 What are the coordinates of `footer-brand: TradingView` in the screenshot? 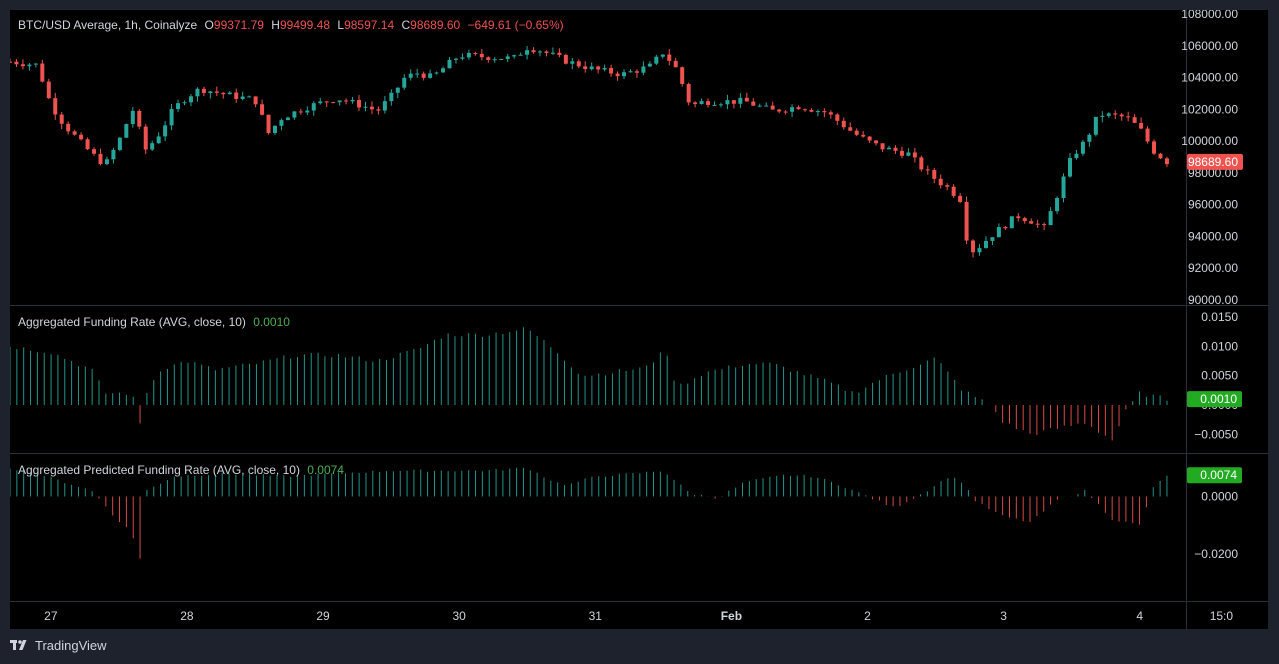 It's located at (71, 645).